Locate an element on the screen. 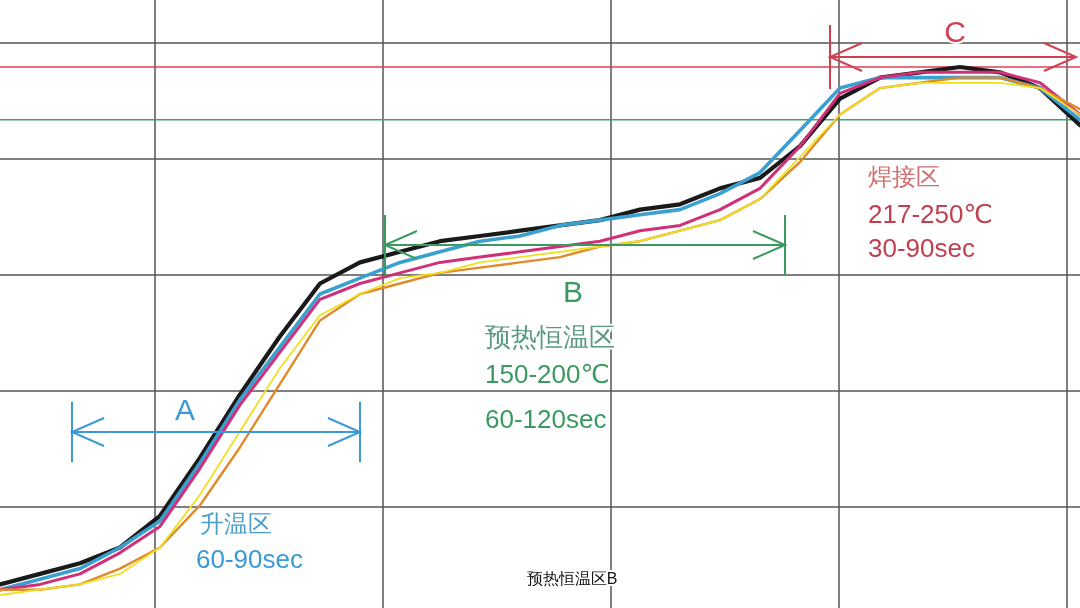  annotation: 150-200℃ is located at coordinates (547, 374).